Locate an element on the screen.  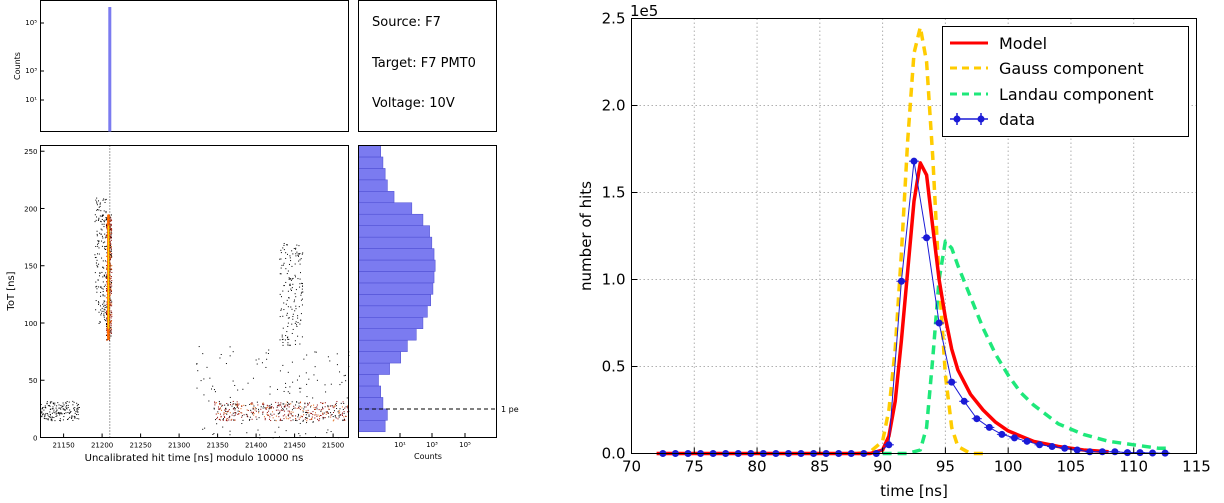
pe-annotation: 1 pe is located at coordinates (510, 409).